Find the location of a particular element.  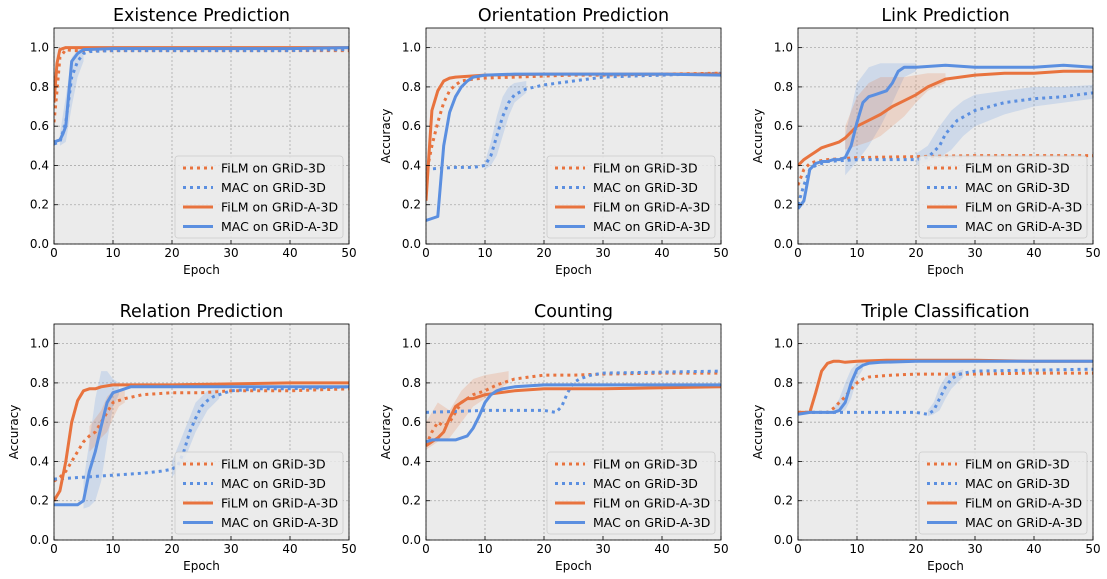

chart-title: Relation Prediction is located at coordinates (202, 312).